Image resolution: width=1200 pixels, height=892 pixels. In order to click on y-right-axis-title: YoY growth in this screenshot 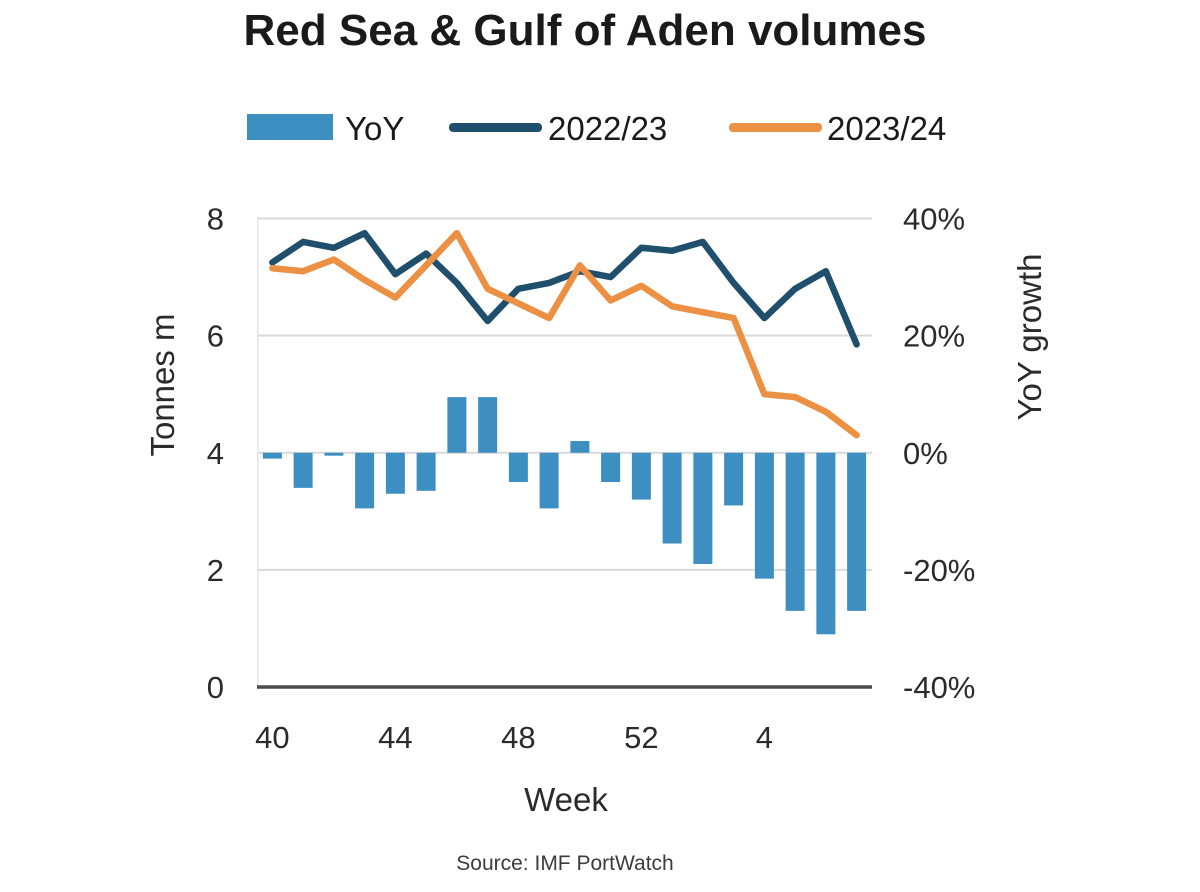, I will do `click(1029, 337)`.